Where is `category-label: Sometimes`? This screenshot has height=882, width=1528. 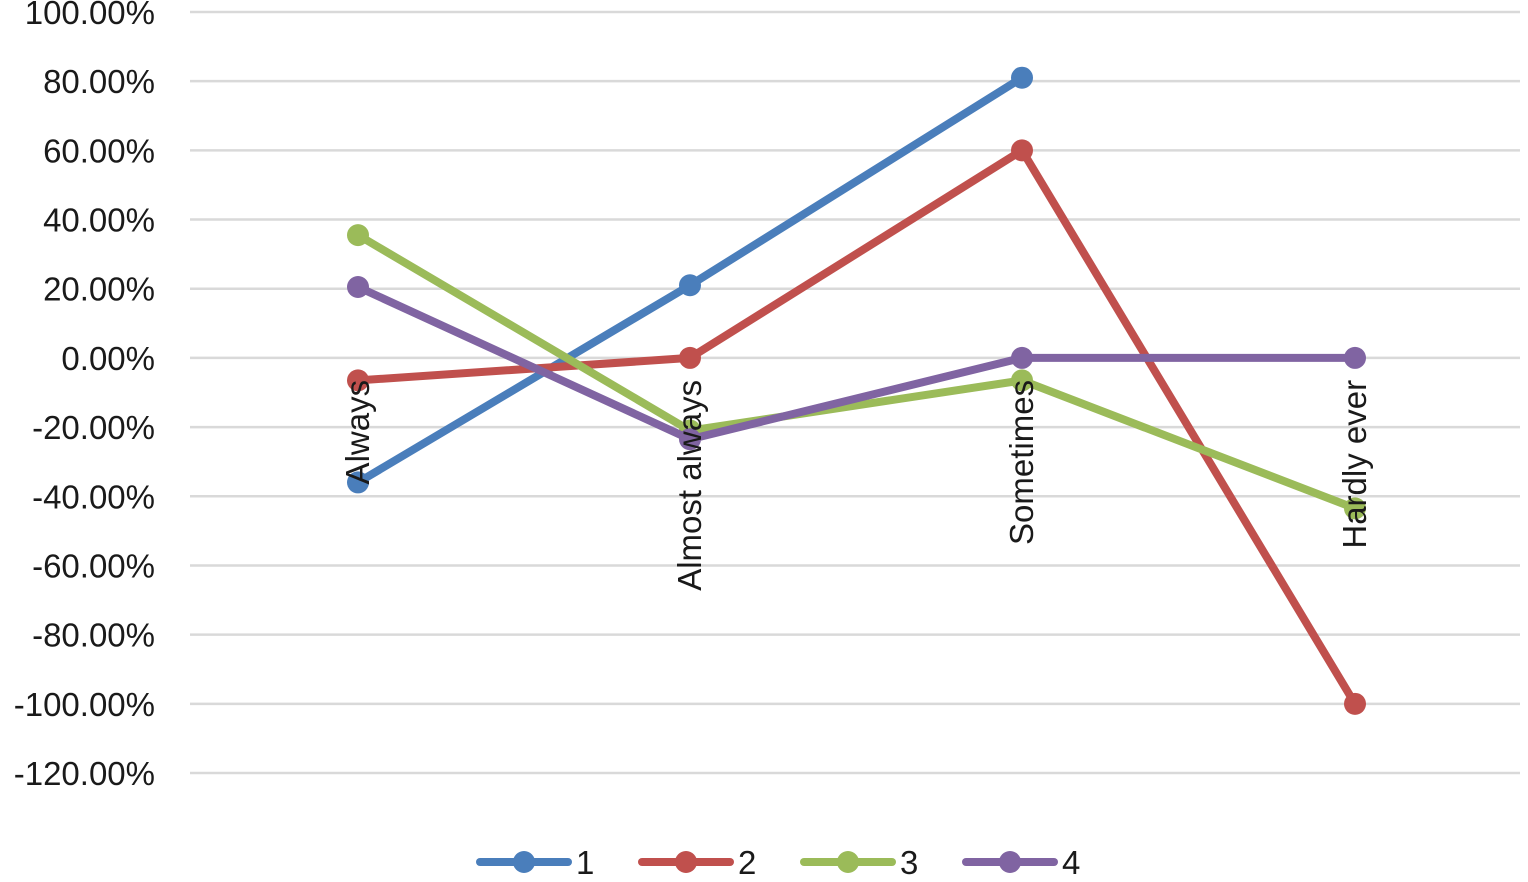
category-label: Sometimes is located at coordinates (1021, 462).